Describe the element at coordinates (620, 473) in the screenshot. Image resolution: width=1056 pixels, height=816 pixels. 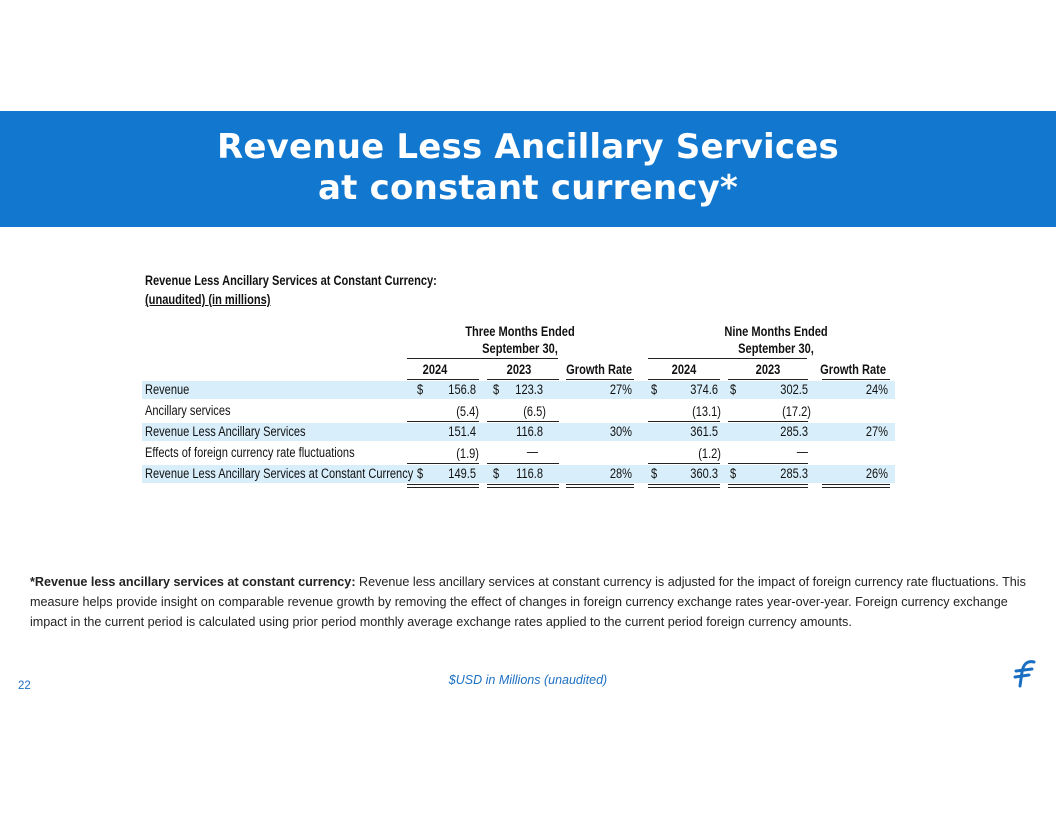
I see `cell: 28%` at that location.